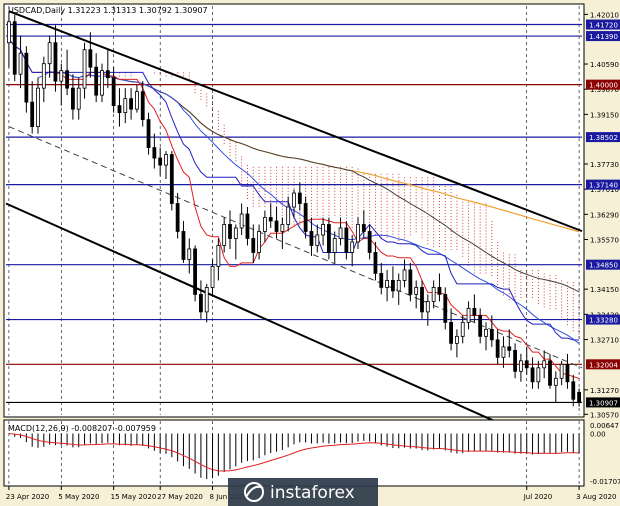 The image size is (620, 506). Describe the element at coordinates (78, 497) in the screenshot. I see `time-tick-label: 5 May 2020` at that location.